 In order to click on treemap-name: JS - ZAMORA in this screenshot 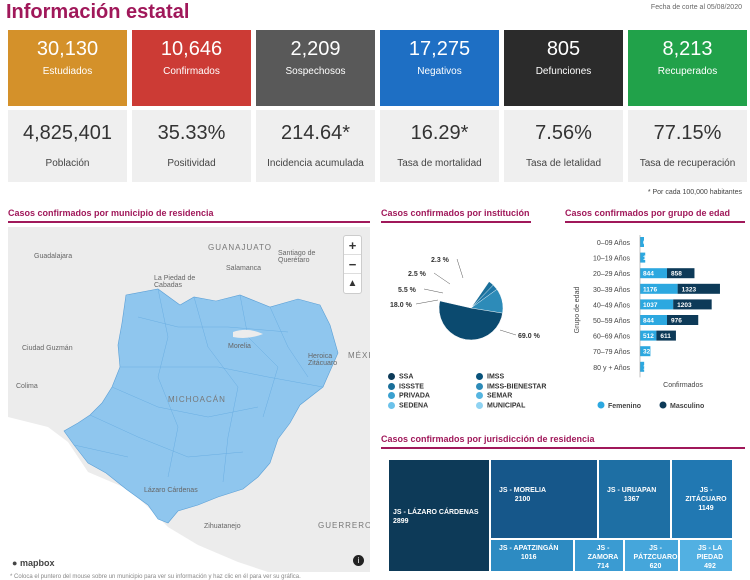, I will do `click(603, 553)`.